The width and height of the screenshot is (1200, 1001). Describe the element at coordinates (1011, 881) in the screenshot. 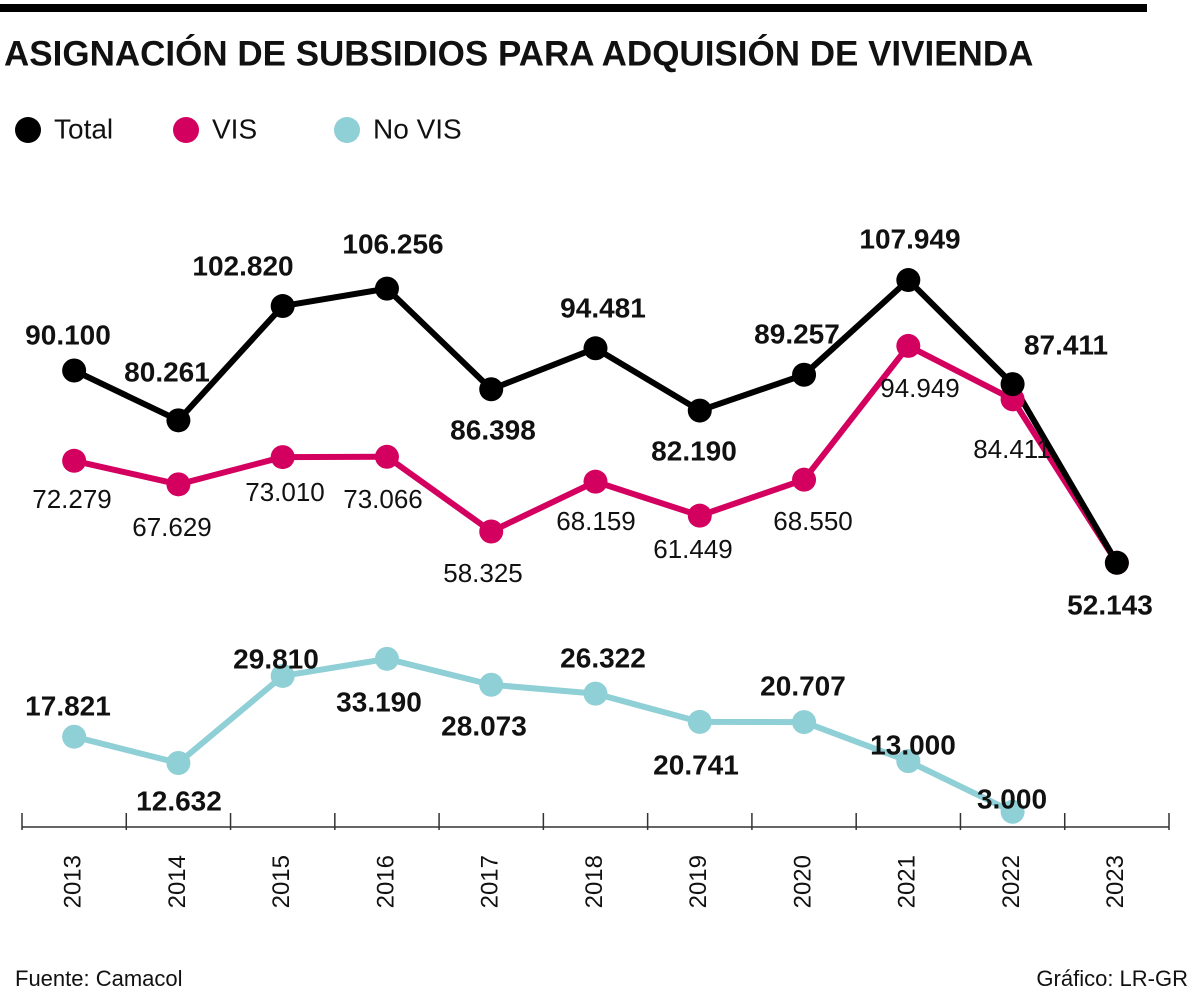

I see `x-tick-label: 2022` at that location.